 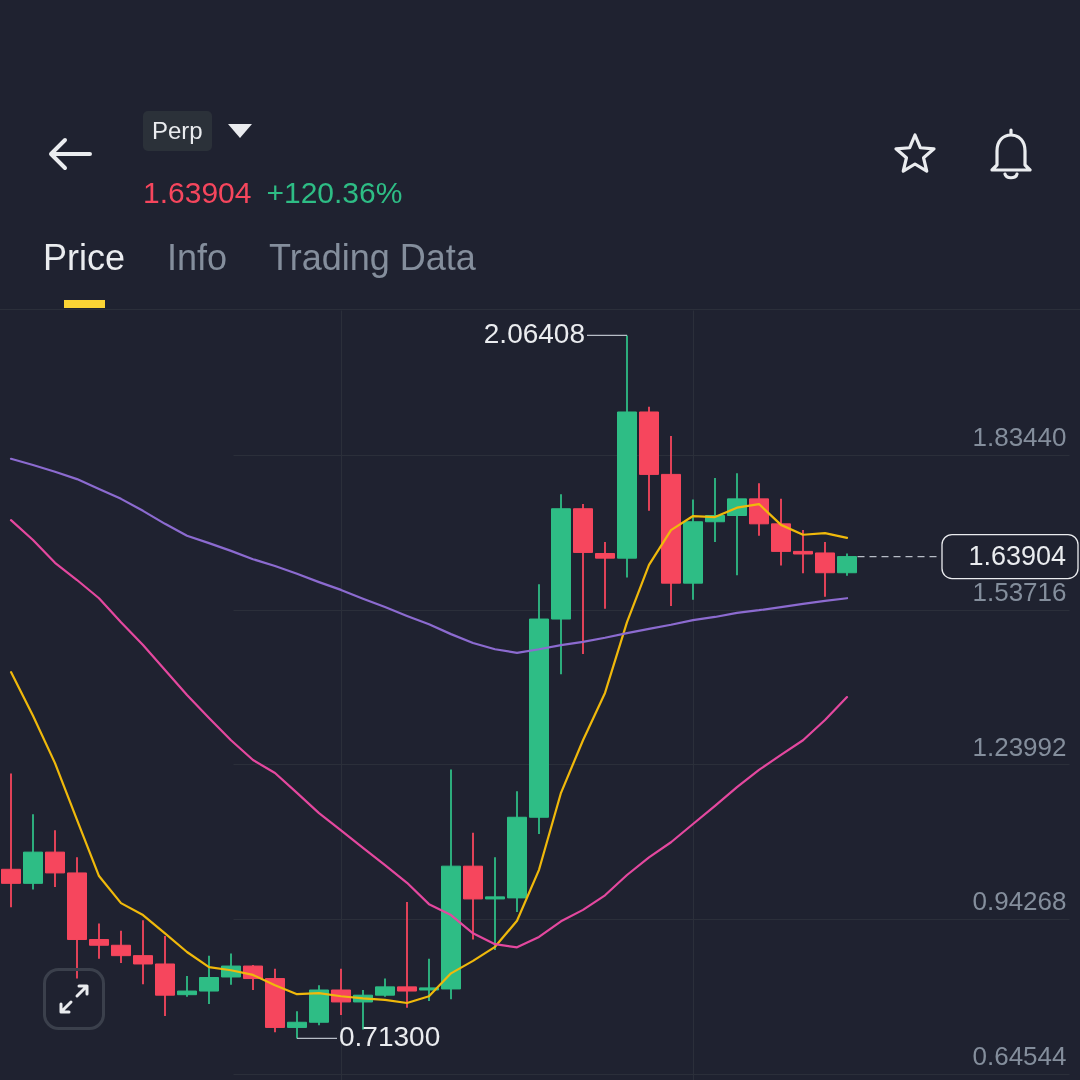 What do you see at coordinates (334, 193) in the screenshot?
I see `text: +120.36%` at bounding box center [334, 193].